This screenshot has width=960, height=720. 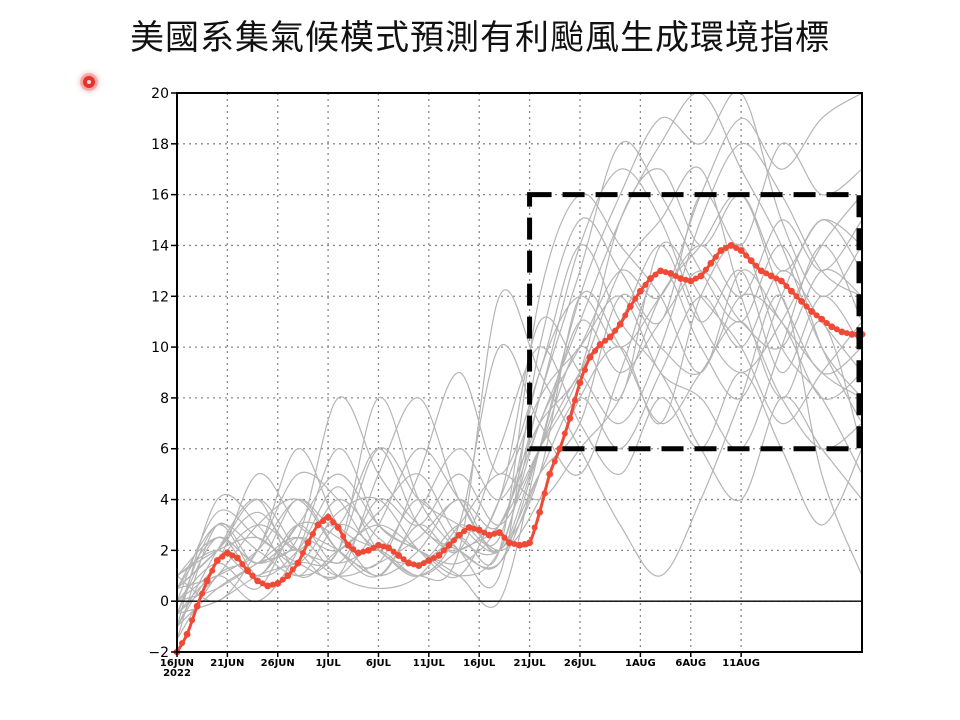 What do you see at coordinates (164, 450) in the screenshot?
I see `y-tick-label: 6` at bounding box center [164, 450].